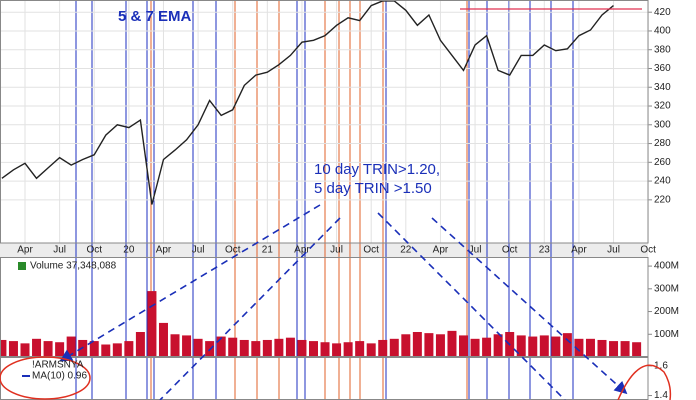 This screenshot has height=400, width=696. Describe the element at coordinates (662, 181) in the screenshot. I see `y-tick-label: 240` at that location.